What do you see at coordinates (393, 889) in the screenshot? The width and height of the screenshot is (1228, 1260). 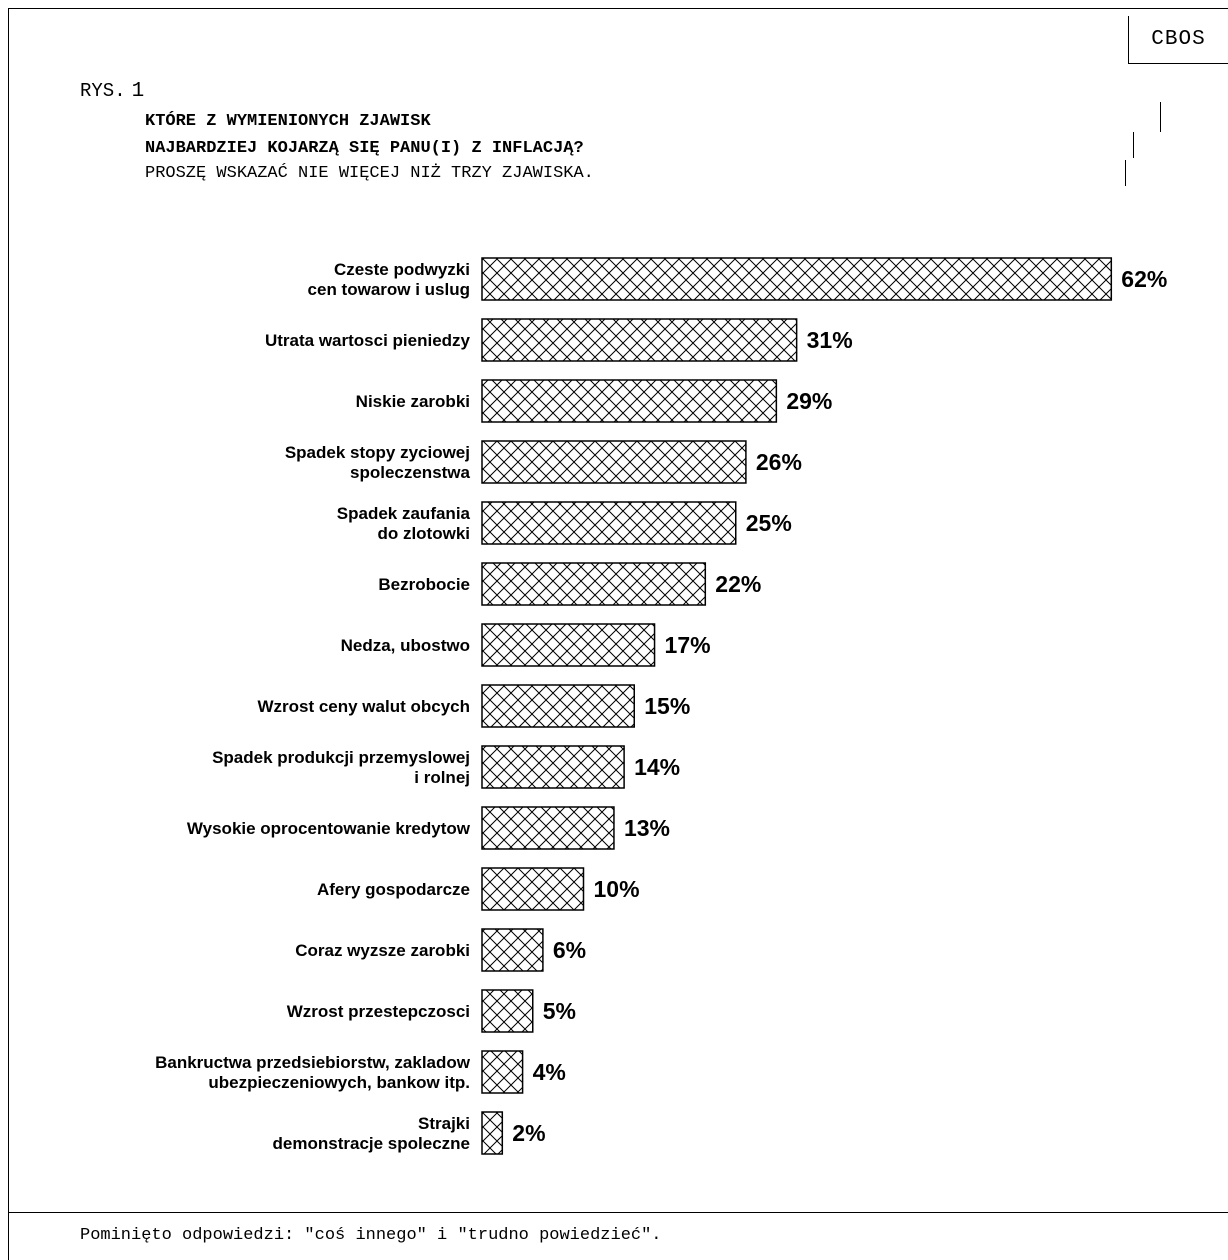 I see `category-label: Afery gospodarcze` at bounding box center [393, 889].